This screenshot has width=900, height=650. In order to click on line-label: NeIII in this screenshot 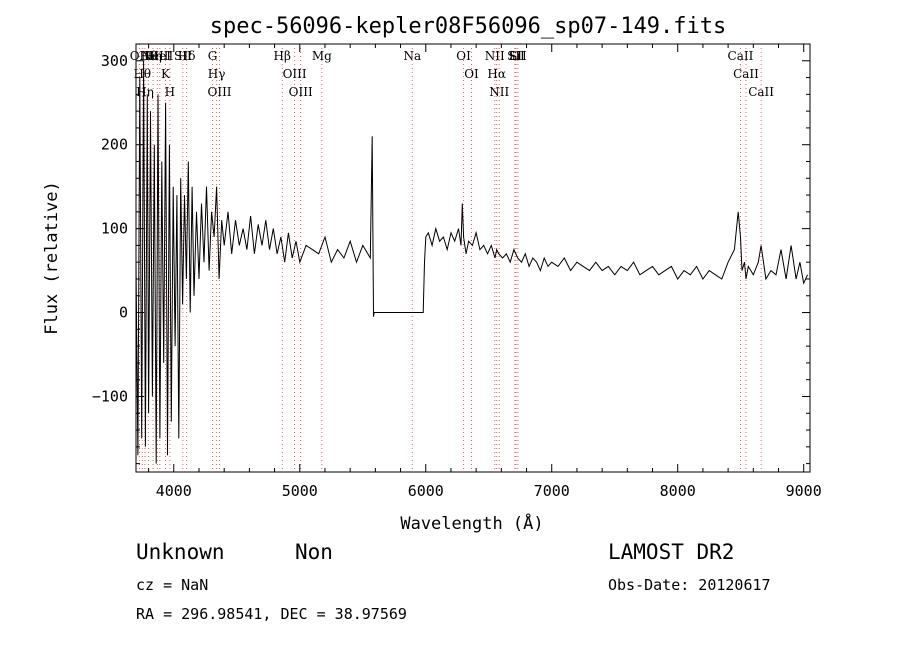, I will do `click(157, 56)`.